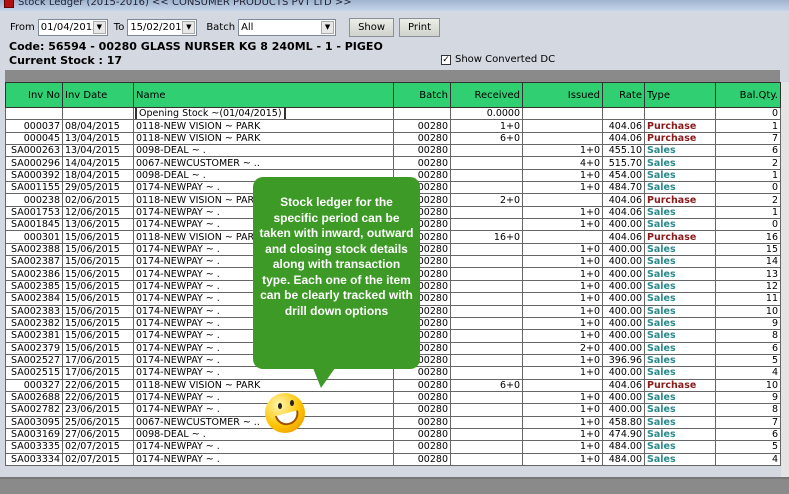  I want to click on cell-bal-qty: 16, so click(748, 237).